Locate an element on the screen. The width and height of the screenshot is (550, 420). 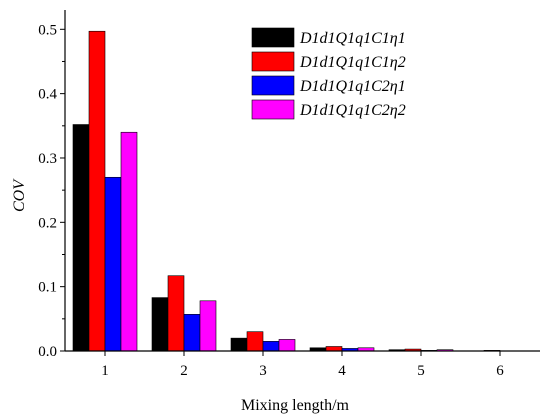
y-tick-label: 0.5 is located at coordinates (47, 30).